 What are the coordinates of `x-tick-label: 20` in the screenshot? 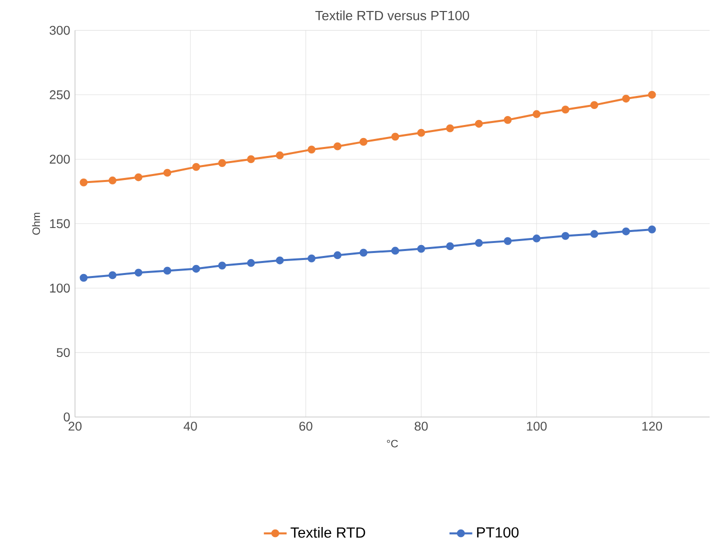 It's located at (75, 426).